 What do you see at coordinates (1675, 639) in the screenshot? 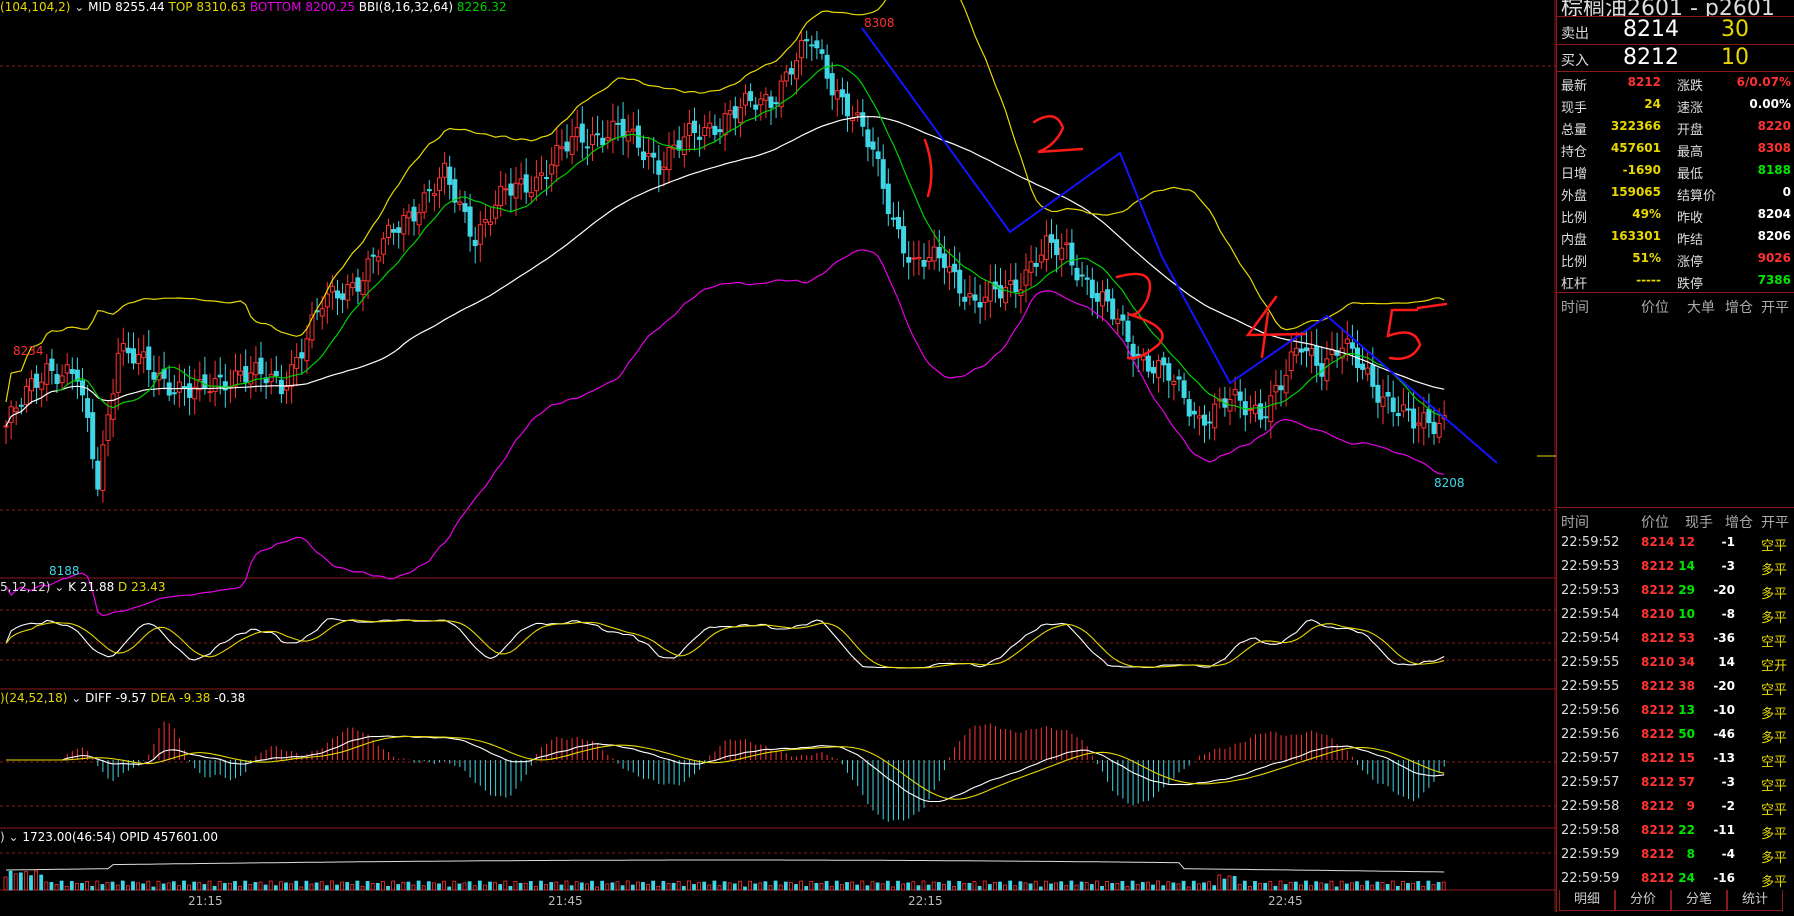
I see `tick-row: 22:59:54 8212 53 -36 空平` at bounding box center [1675, 639].